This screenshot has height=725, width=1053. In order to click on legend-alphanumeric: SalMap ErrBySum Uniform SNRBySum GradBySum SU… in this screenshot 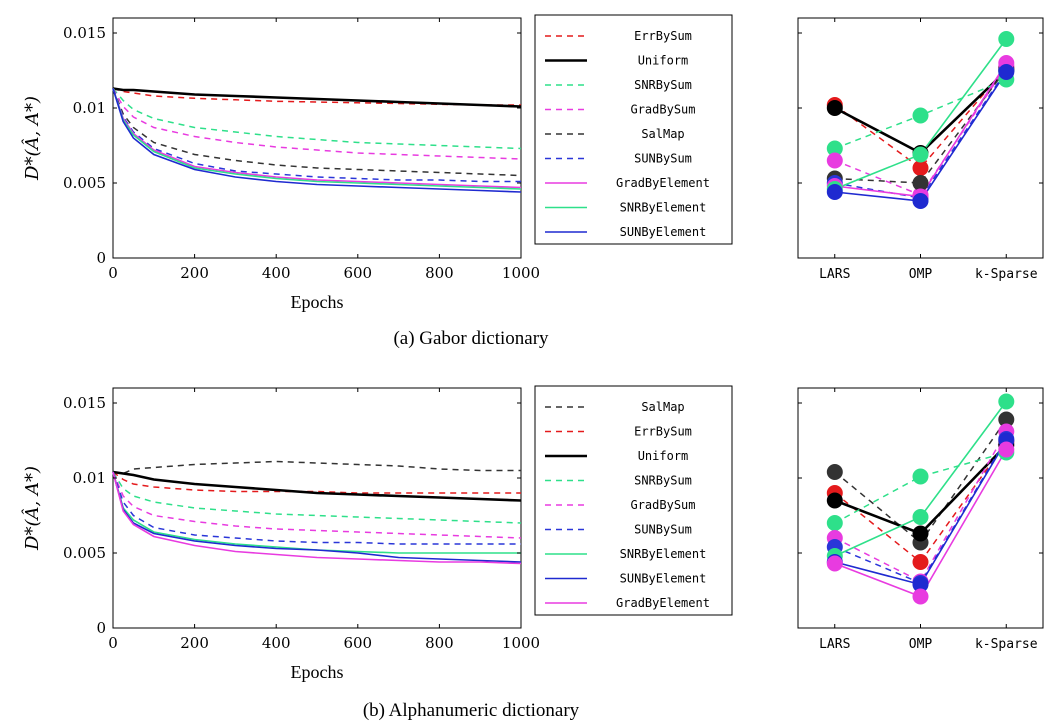, I will do `click(633, 500)`.